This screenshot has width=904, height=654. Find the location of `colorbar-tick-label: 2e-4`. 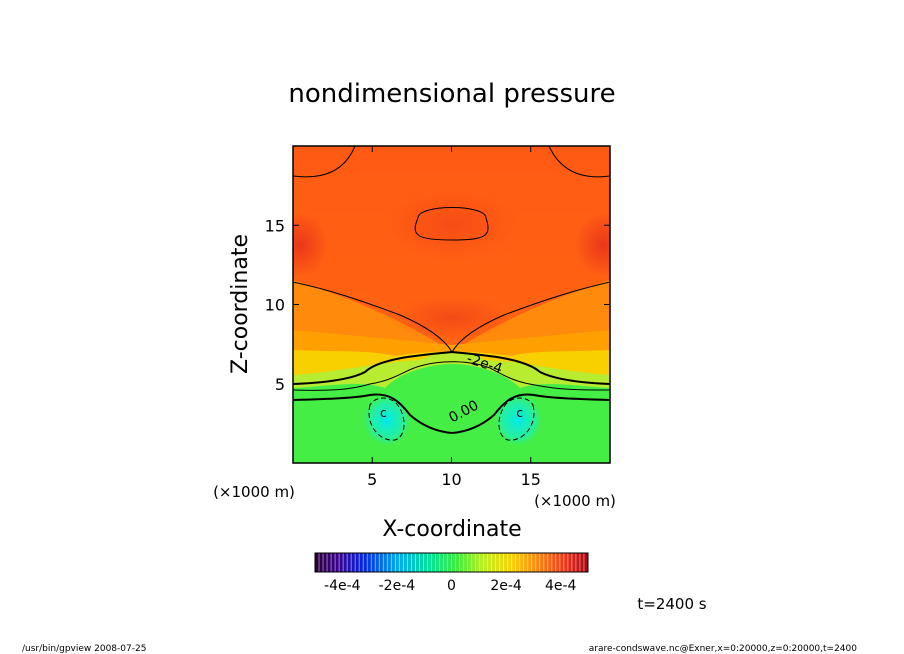

colorbar-tick-label: 2e-4 is located at coordinates (506, 586).